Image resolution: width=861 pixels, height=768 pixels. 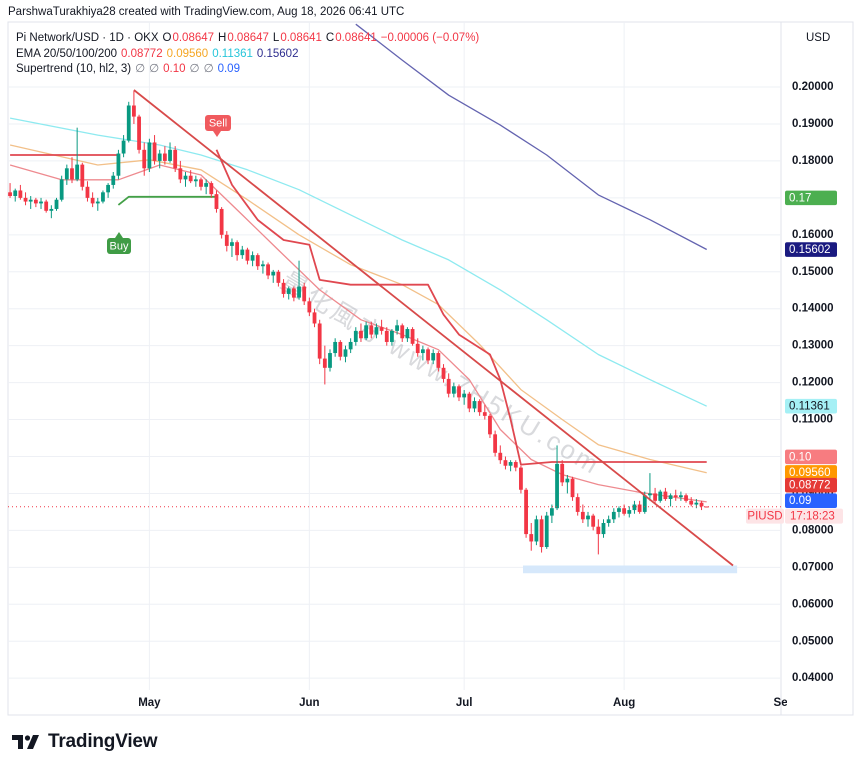 I want to click on brand-logo, so click(x=25, y=742).